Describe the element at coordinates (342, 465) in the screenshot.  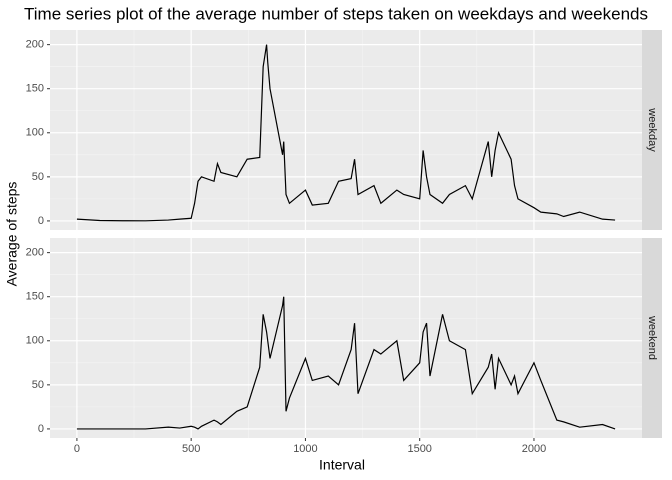
I see `x-axis-title: Interval` at that location.